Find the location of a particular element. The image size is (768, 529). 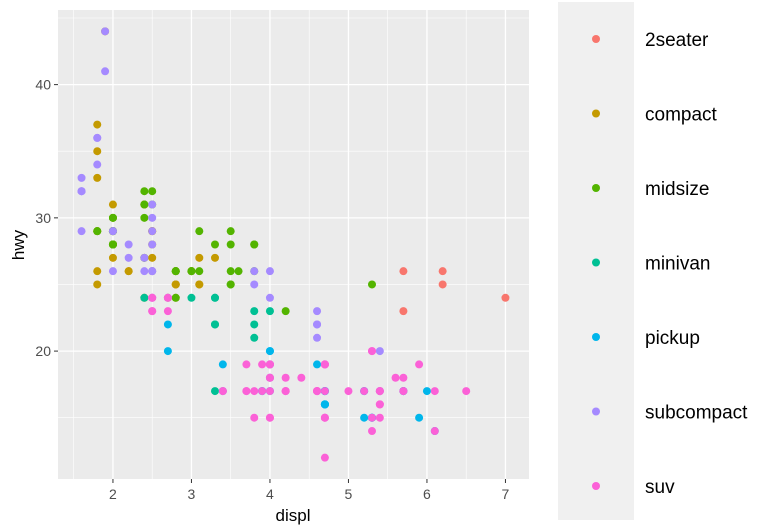

y-axis: 20 30 40 is located at coordinates (46, 218).